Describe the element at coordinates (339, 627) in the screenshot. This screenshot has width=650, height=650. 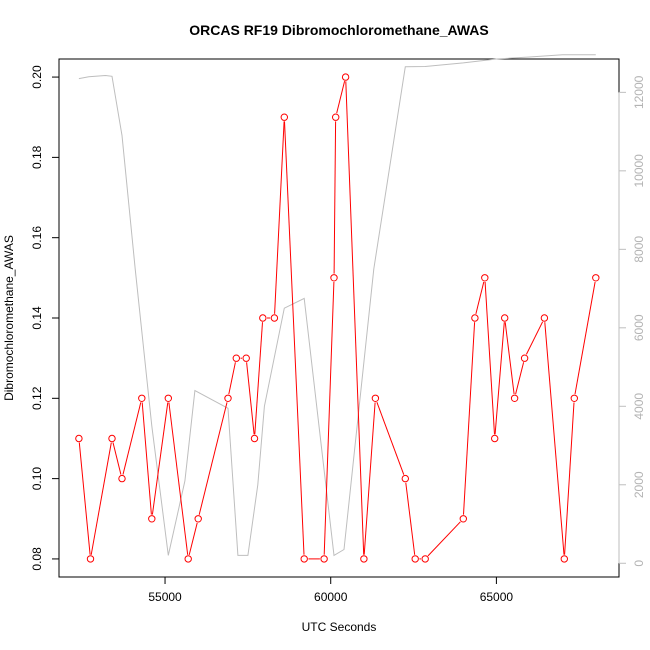
I see `x-axis-label: UTC Seconds` at that location.